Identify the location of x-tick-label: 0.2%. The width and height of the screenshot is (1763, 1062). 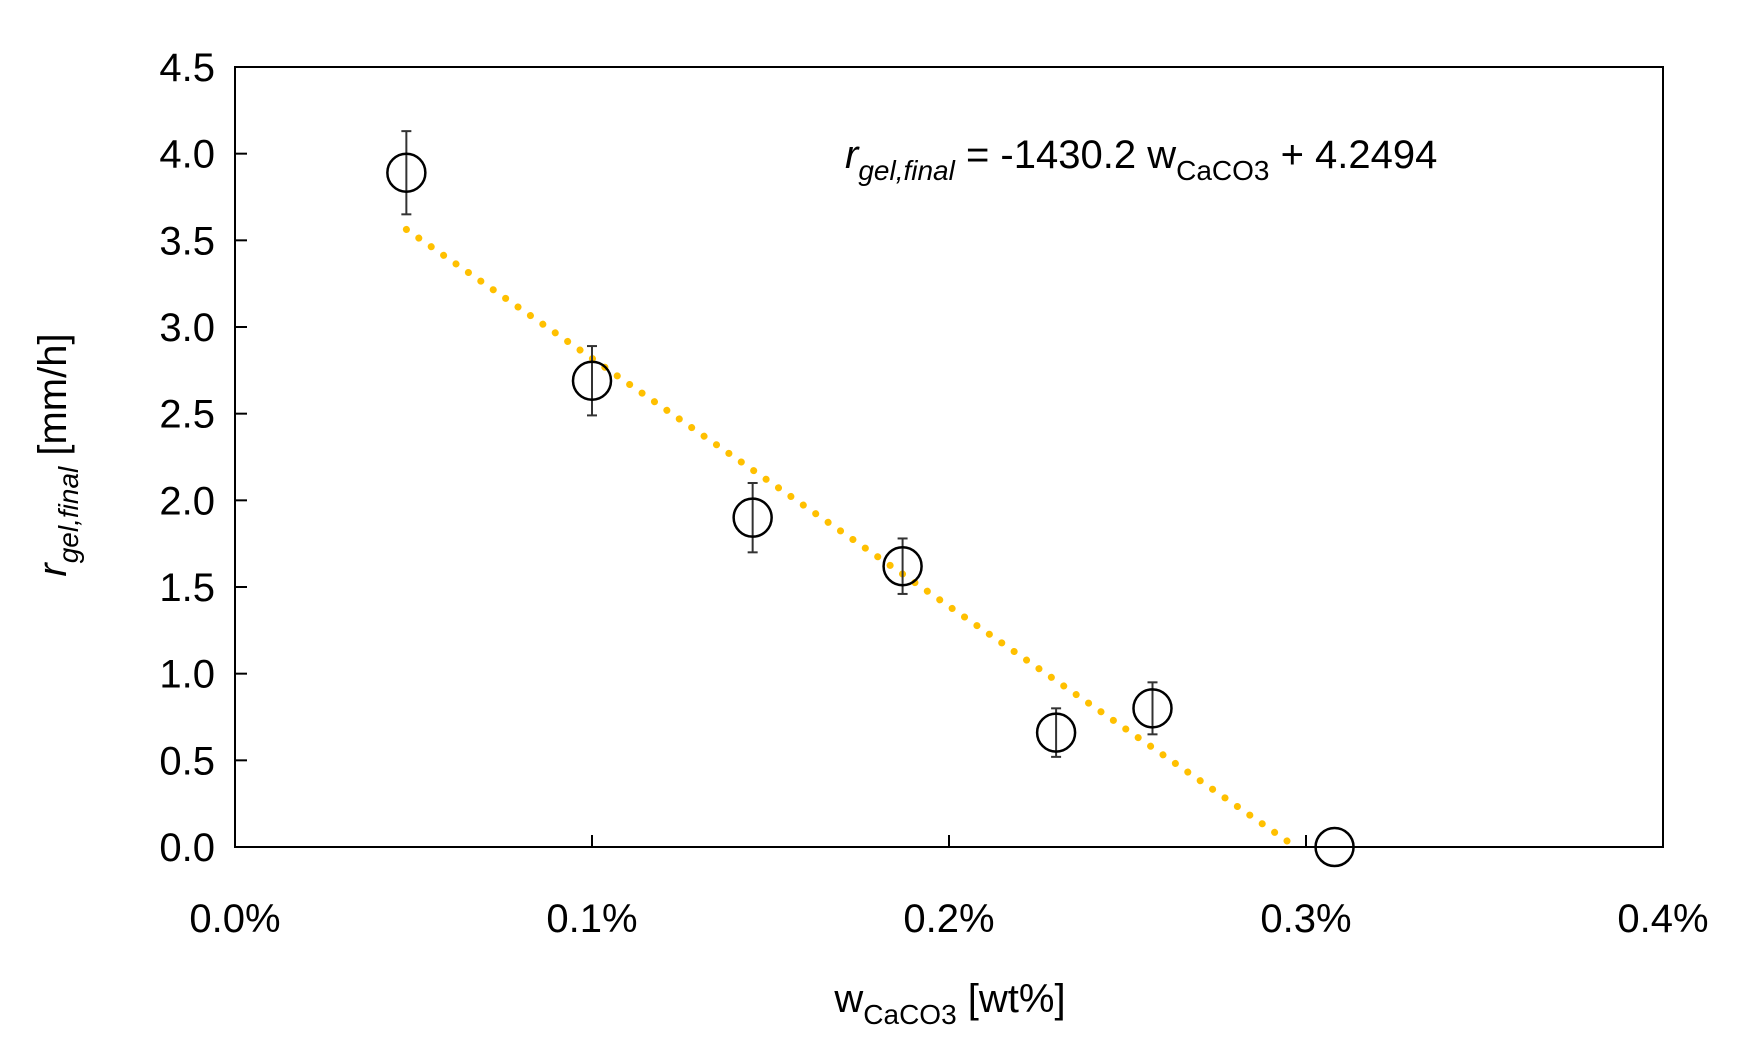
(948, 919).